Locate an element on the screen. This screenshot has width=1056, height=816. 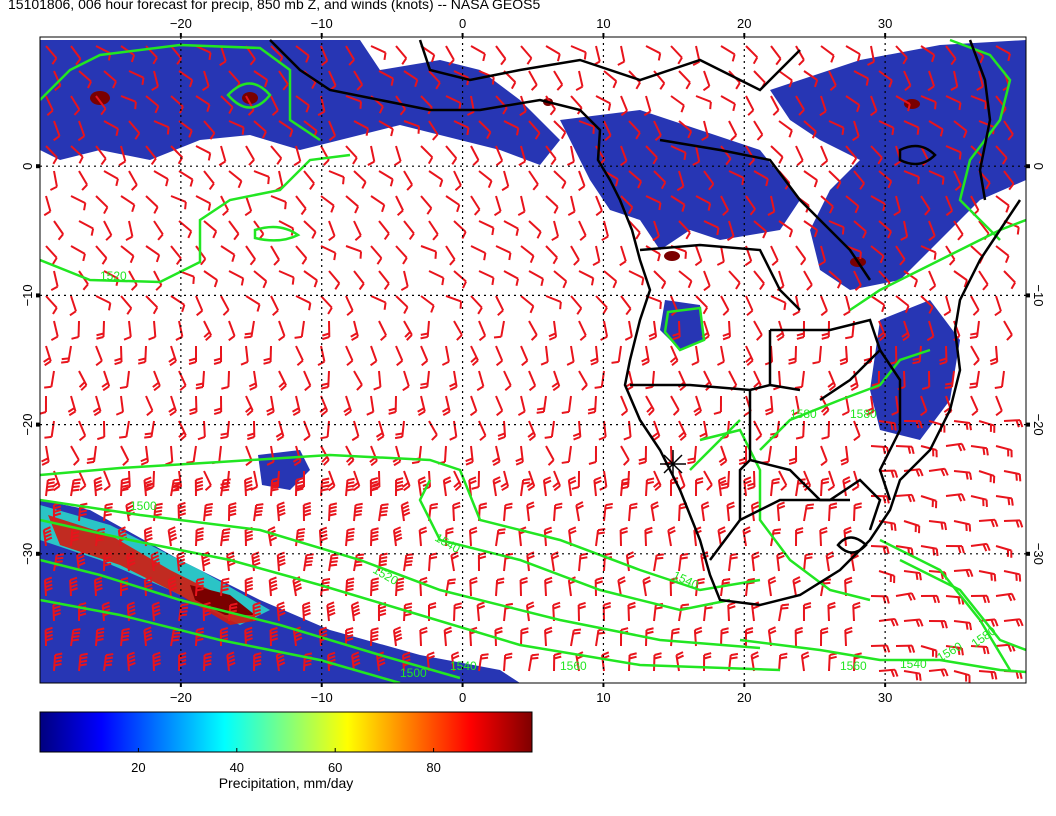
lon-tick-label-top: 20 is located at coordinates (744, 23).